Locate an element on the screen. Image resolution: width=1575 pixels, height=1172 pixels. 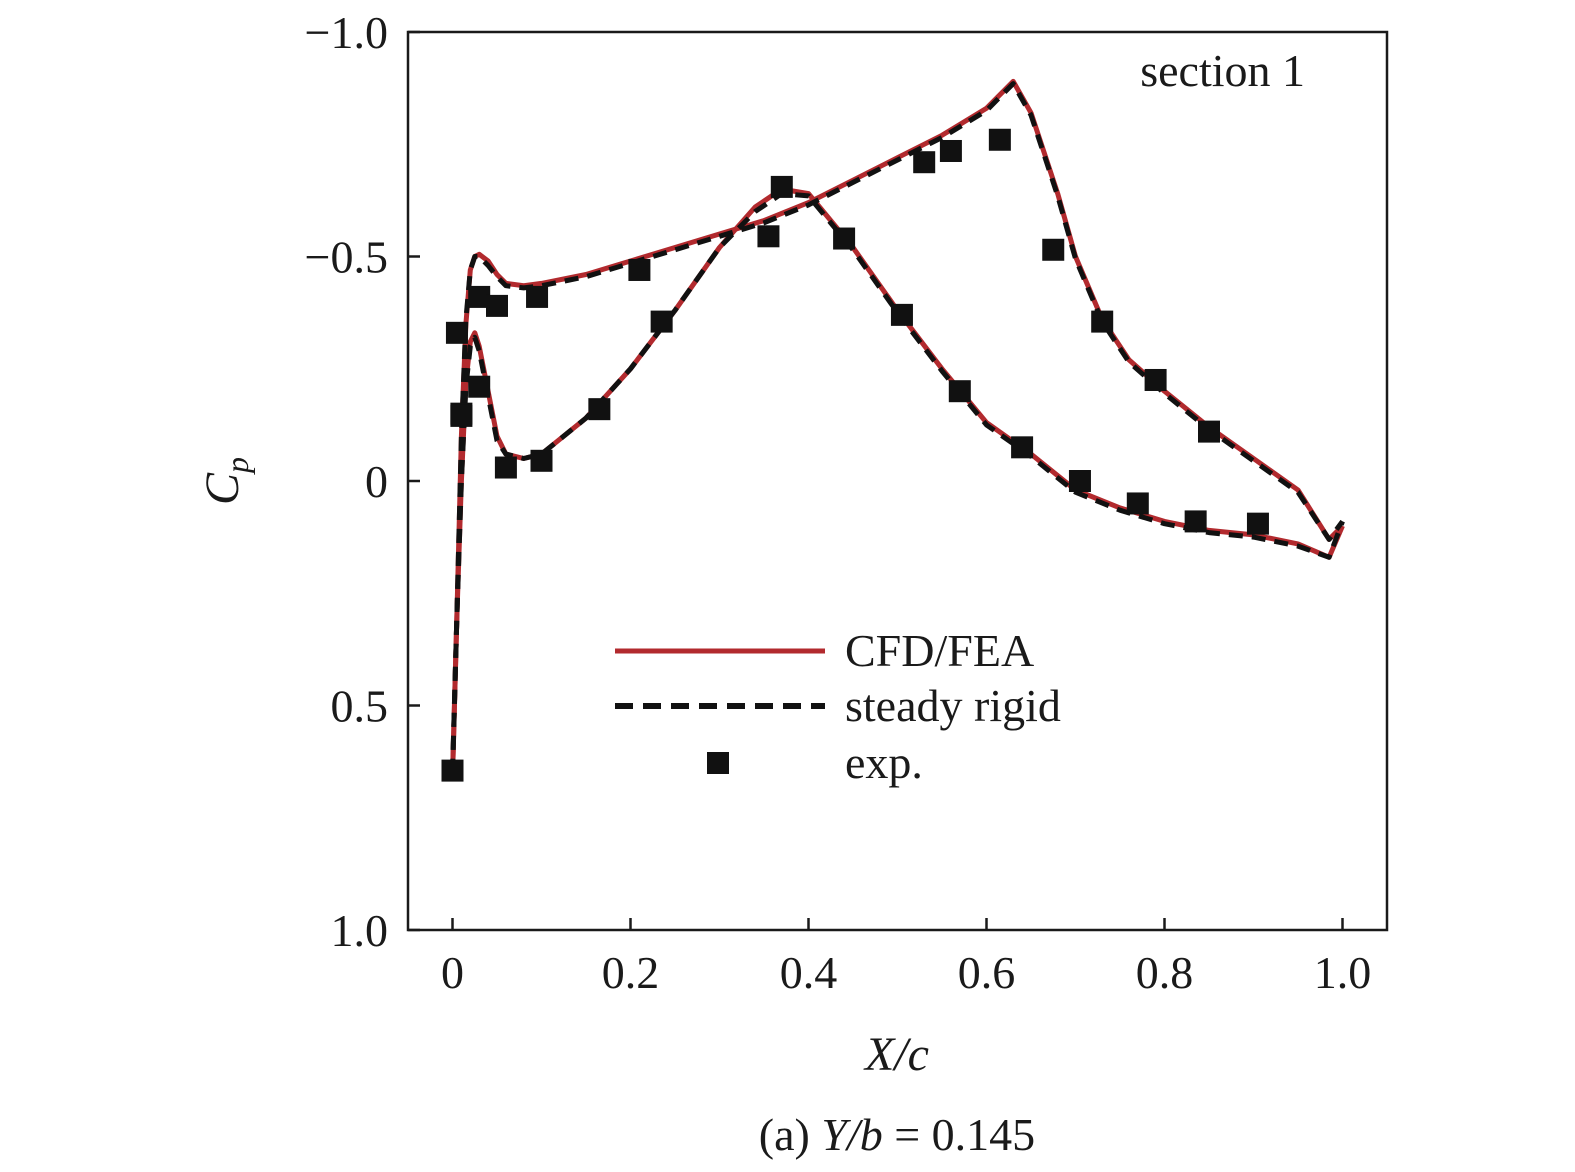
figure-caption: (a) Y/b = 0.145 is located at coordinates (897, 1134).